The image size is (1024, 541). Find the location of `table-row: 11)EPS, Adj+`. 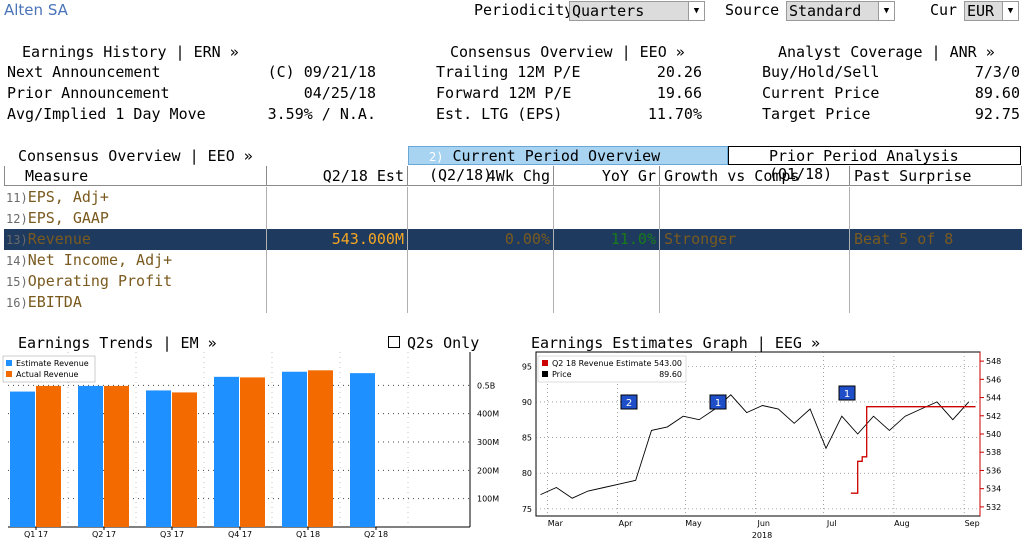

table-row: 11)EPS, Adj+ is located at coordinates (513, 197).